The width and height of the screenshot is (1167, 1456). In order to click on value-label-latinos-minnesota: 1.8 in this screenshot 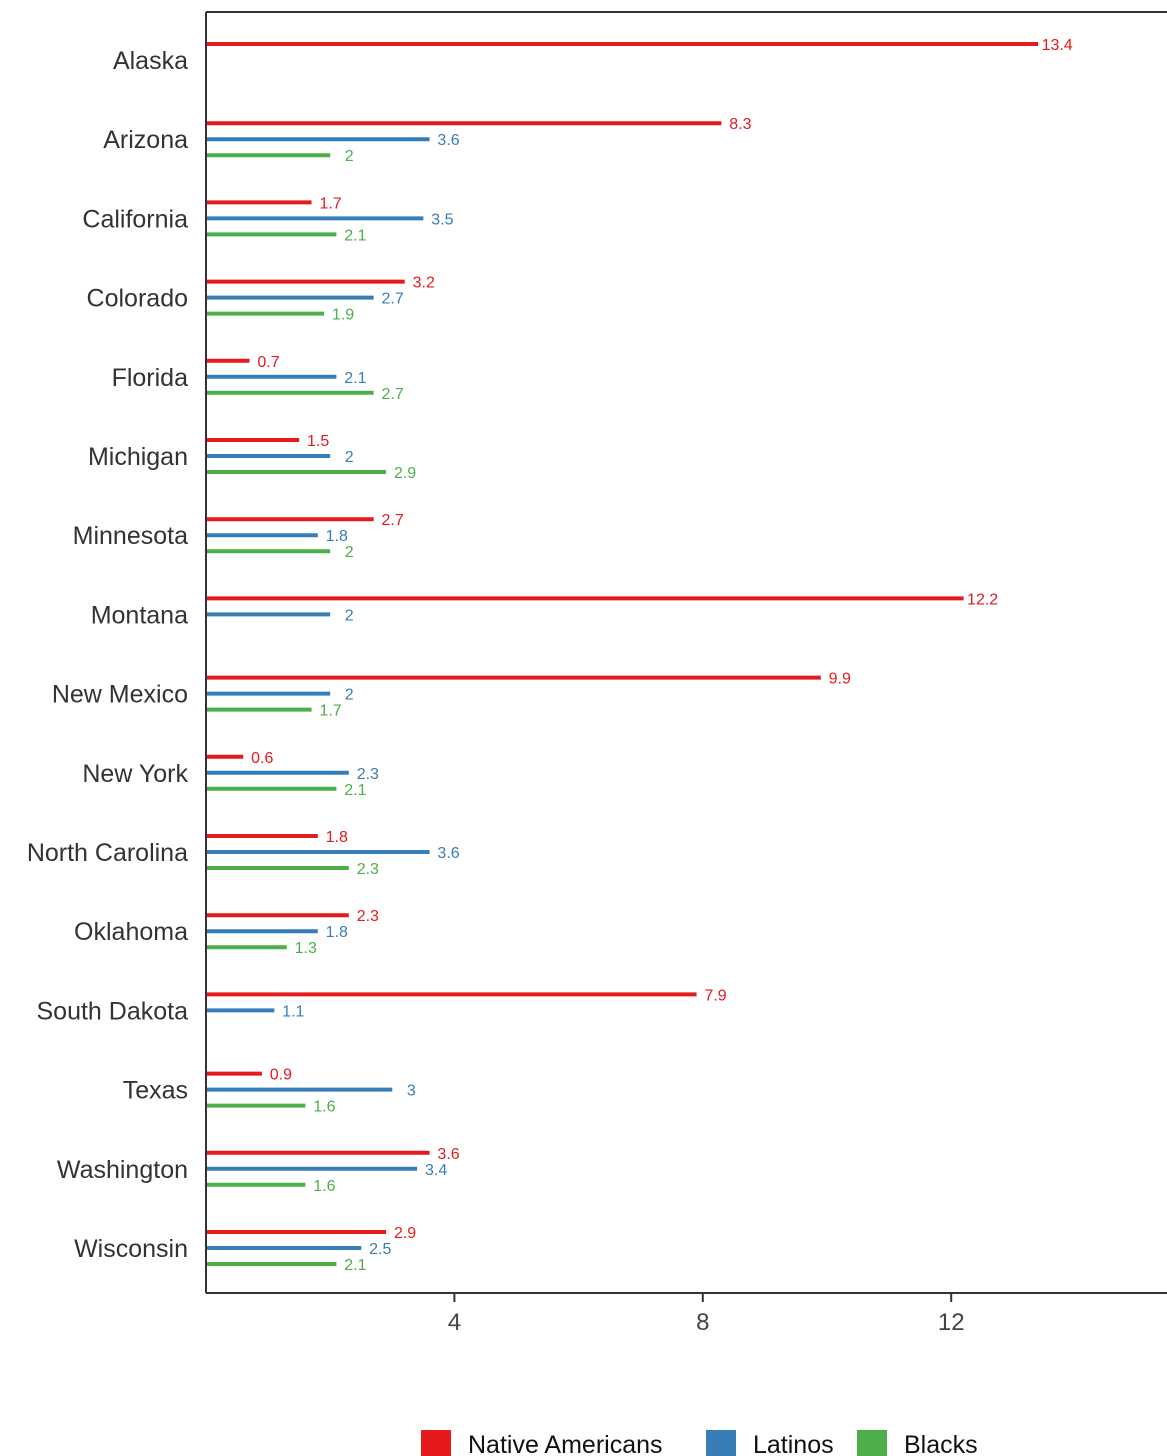, I will do `click(337, 536)`.